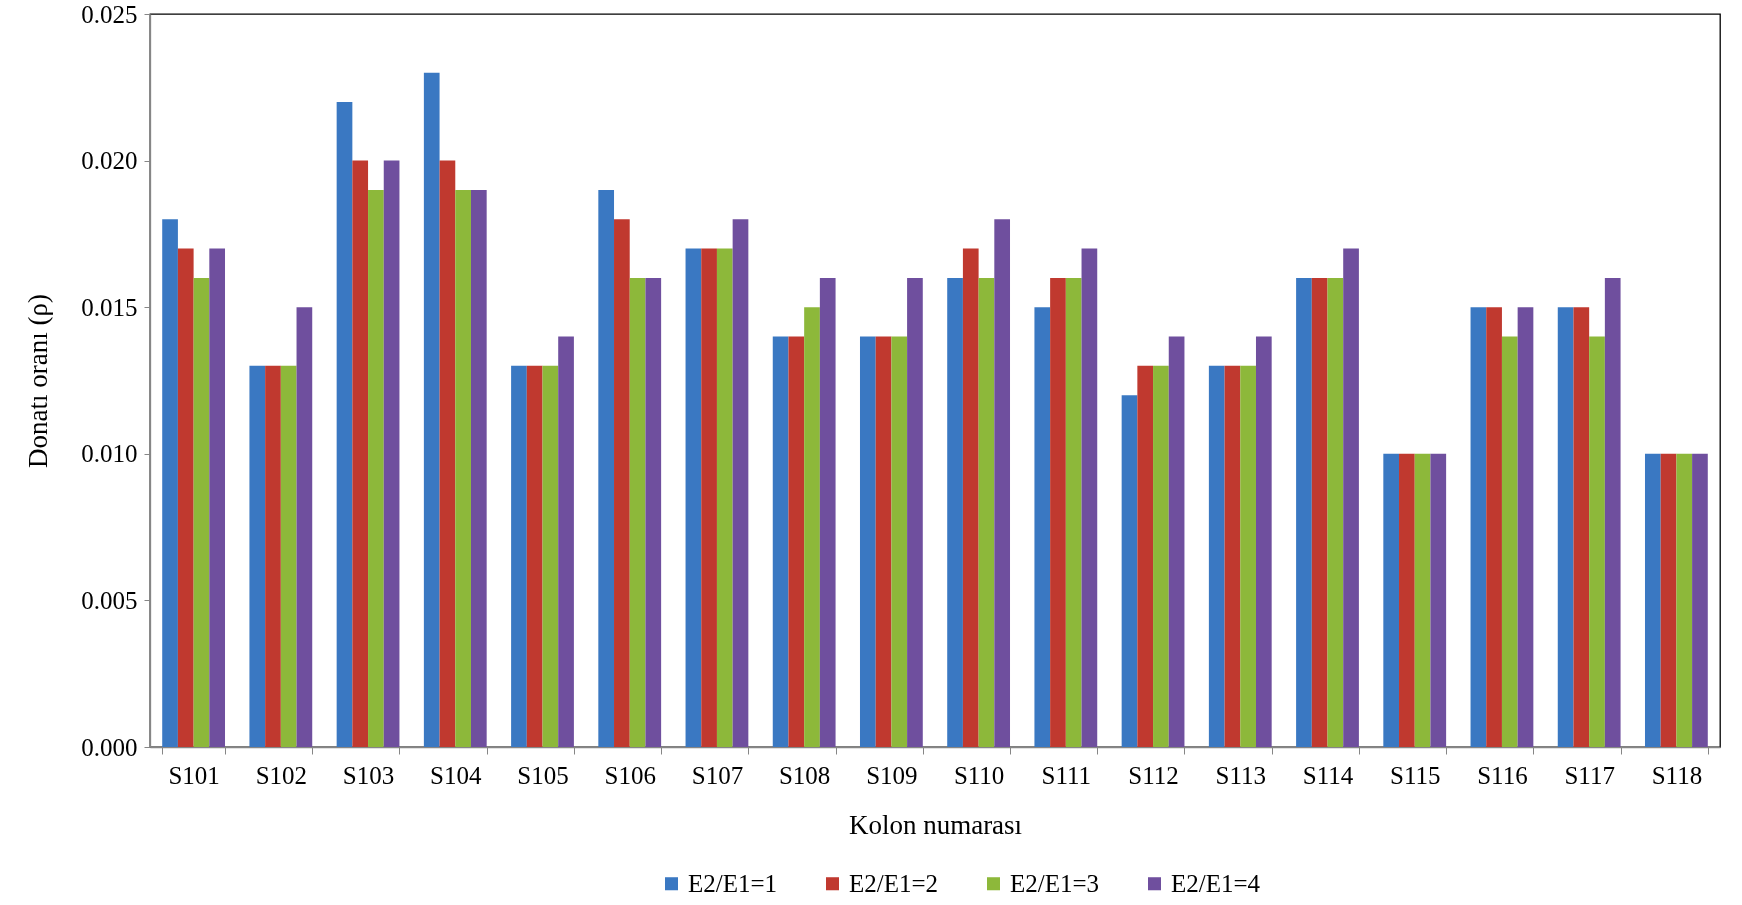 Image resolution: width=1742 pixels, height=905 pixels. Describe the element at coordinates (733, 883) in the screenshot. I see `legend-label: E2/E1=1` at that location.